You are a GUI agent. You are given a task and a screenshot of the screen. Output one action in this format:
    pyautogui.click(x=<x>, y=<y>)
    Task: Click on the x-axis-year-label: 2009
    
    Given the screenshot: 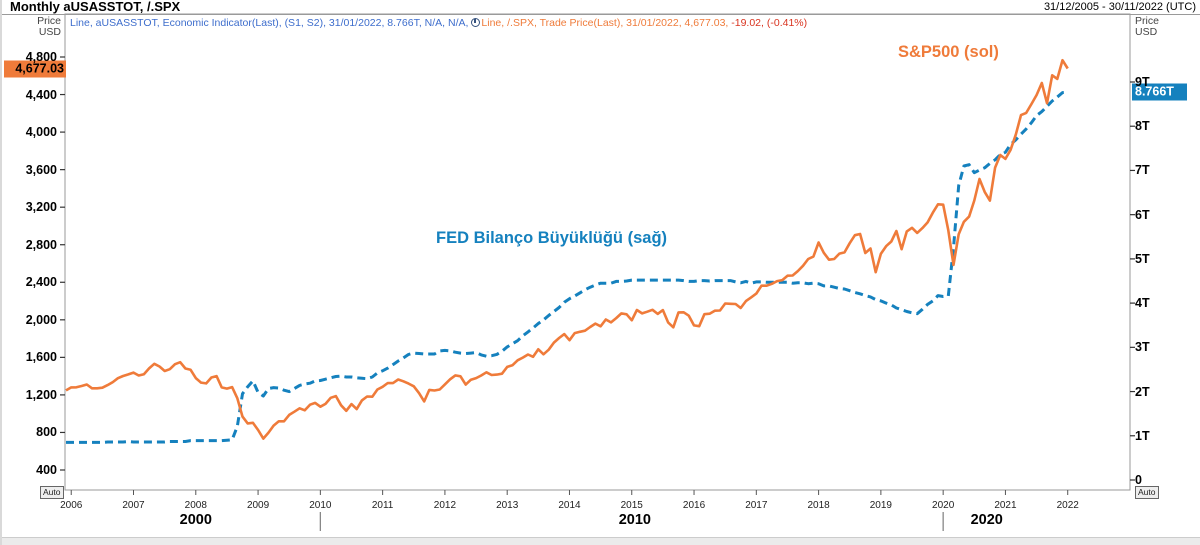 What is the action you would take?
    pyautogui.click(x=258, y=505)
    